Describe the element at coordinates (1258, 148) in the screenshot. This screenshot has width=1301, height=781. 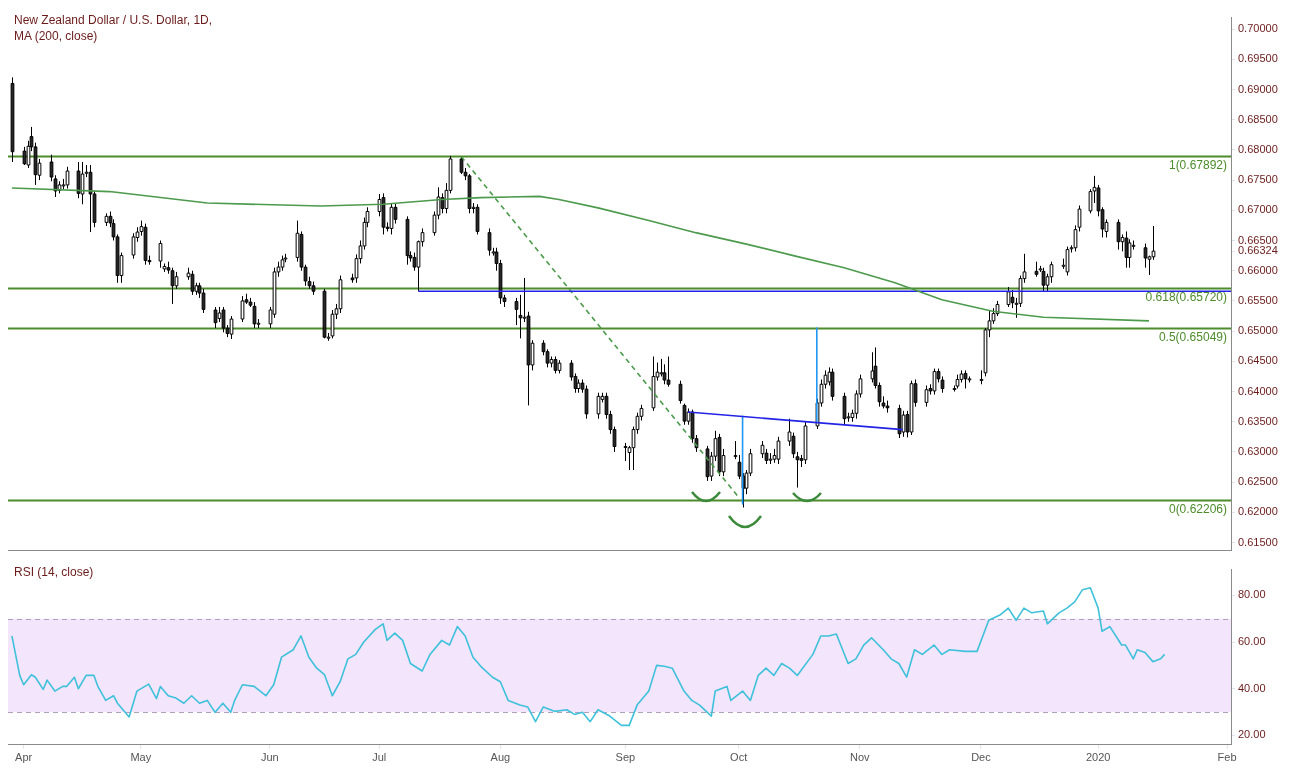
I see `y-tick-label: 0.68000` at that location.